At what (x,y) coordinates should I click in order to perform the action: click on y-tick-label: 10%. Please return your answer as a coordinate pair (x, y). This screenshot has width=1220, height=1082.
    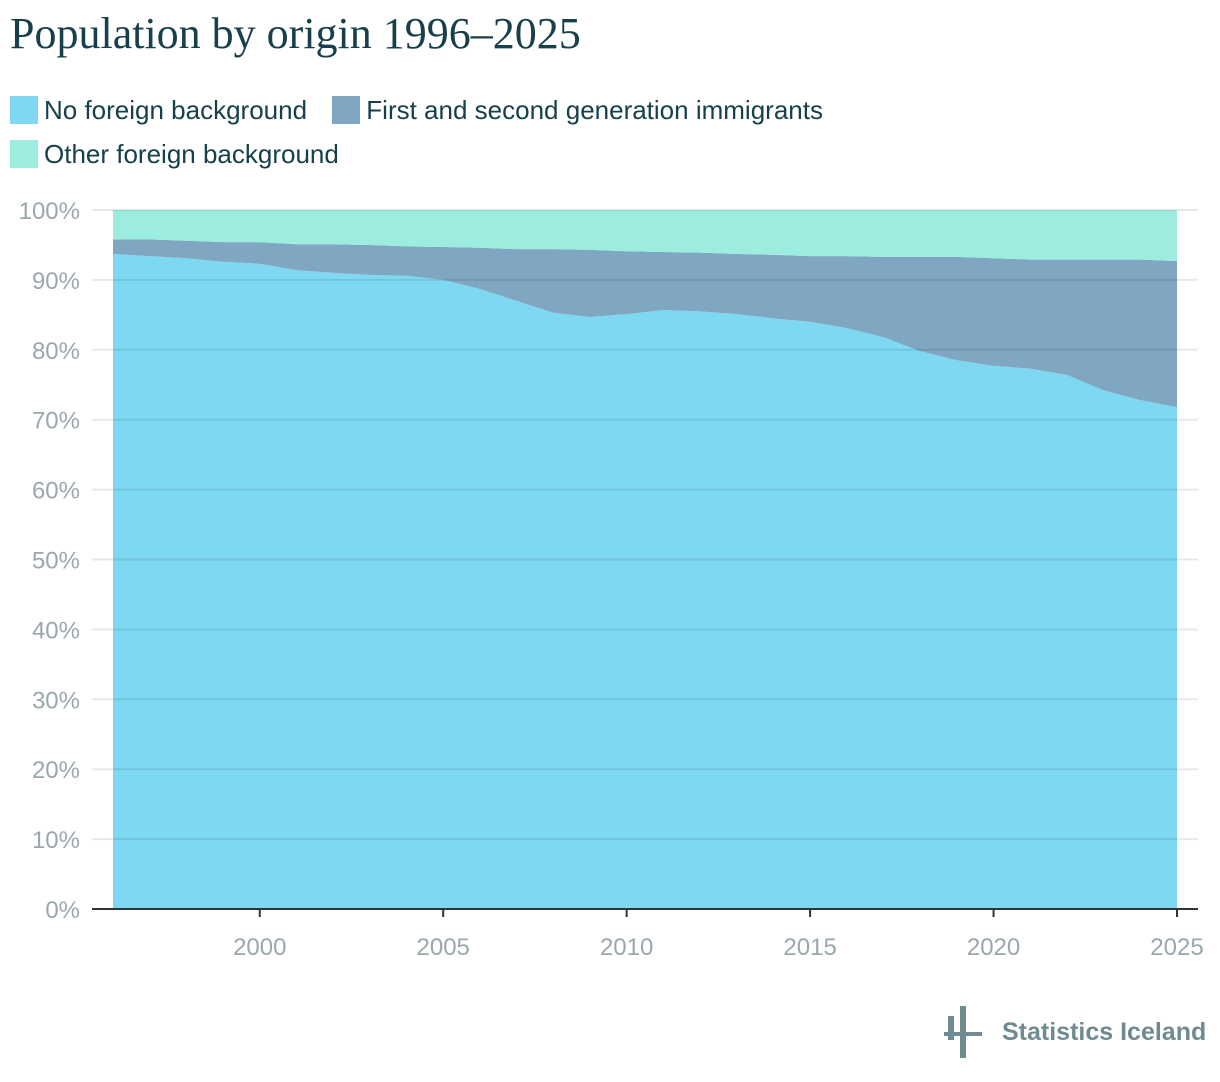
    Looking at the image, I should click on (56, 840).